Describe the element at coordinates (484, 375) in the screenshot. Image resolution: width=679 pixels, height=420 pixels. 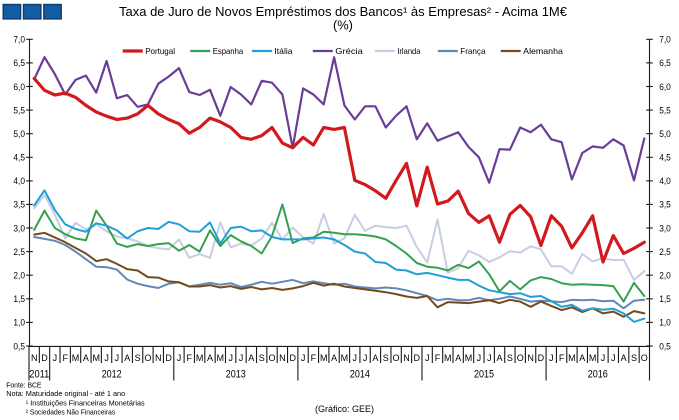
I see `svg-text: 2015` at that location.